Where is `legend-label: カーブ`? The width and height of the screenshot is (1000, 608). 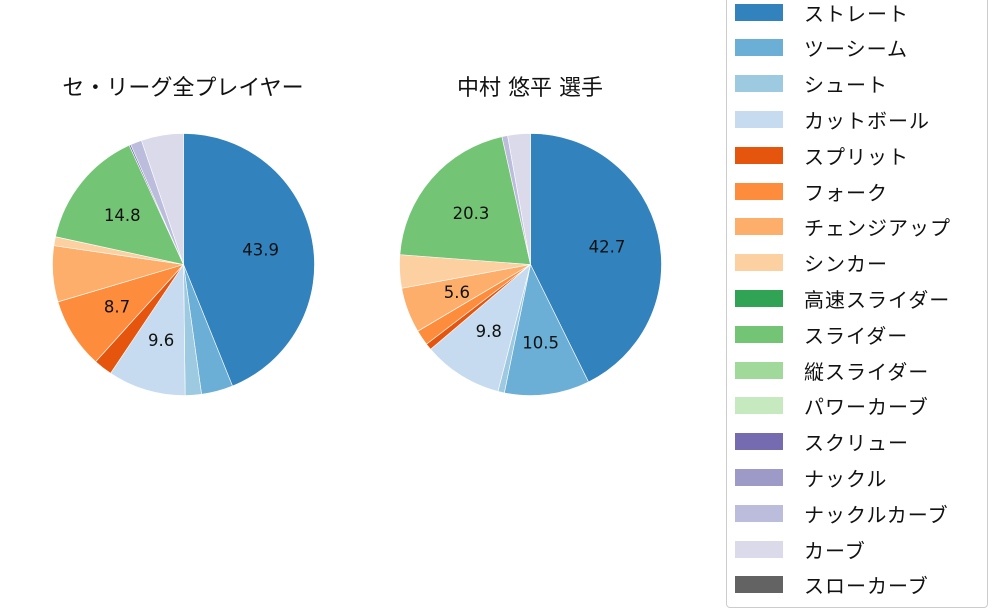 legend-label: カーブ is located at coordinates (835, 550).